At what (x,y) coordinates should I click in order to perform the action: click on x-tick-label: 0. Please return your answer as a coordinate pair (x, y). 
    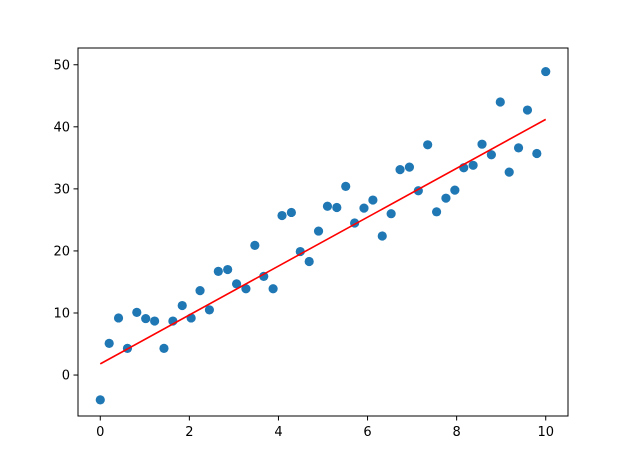
    Looking at the image, I should click on (100, 432).